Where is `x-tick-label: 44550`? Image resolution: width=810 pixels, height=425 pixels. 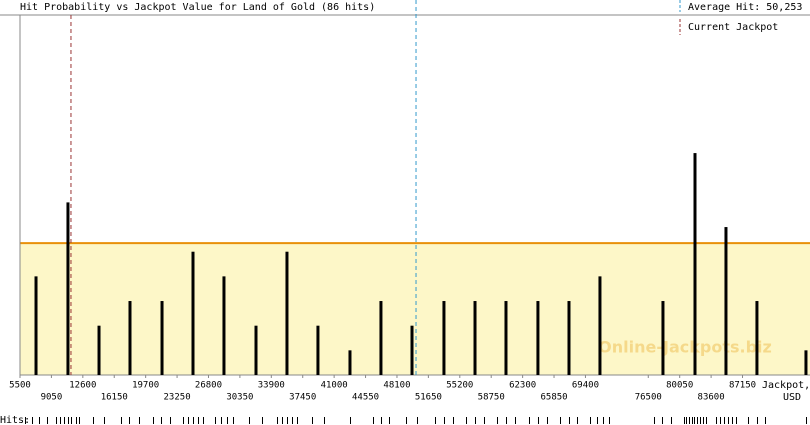 x-tick-label: 44550 is located at coordinates (365, 398).